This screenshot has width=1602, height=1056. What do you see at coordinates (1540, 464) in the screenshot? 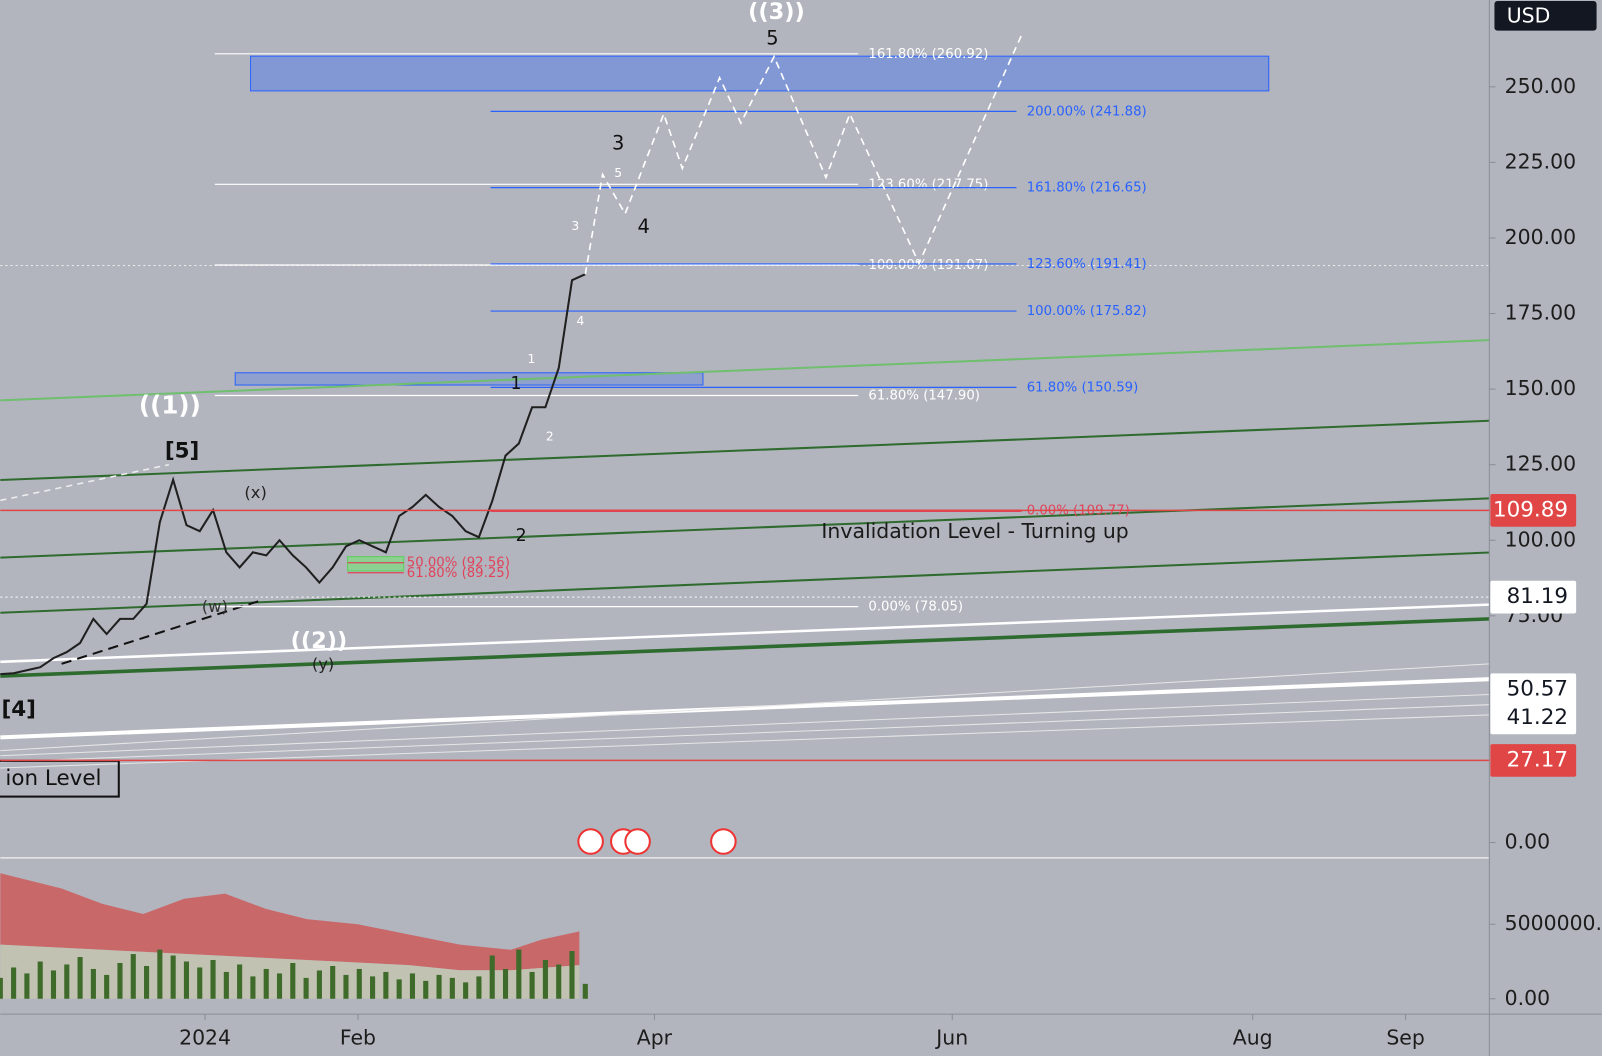
I see `y-tick-label: 125.00` at bounding box center [1540, 464].